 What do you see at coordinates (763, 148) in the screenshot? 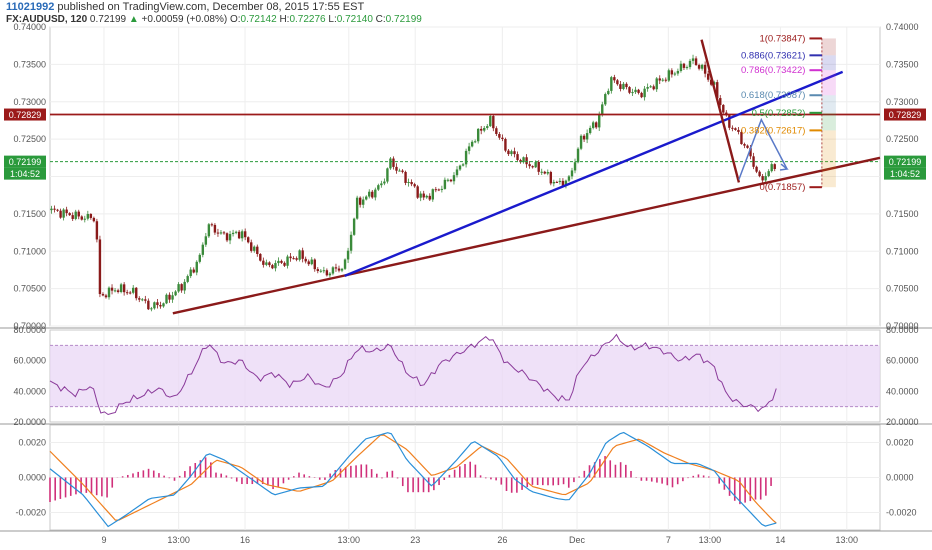
I see `projection-arrow` at bounding box center [763, 148].